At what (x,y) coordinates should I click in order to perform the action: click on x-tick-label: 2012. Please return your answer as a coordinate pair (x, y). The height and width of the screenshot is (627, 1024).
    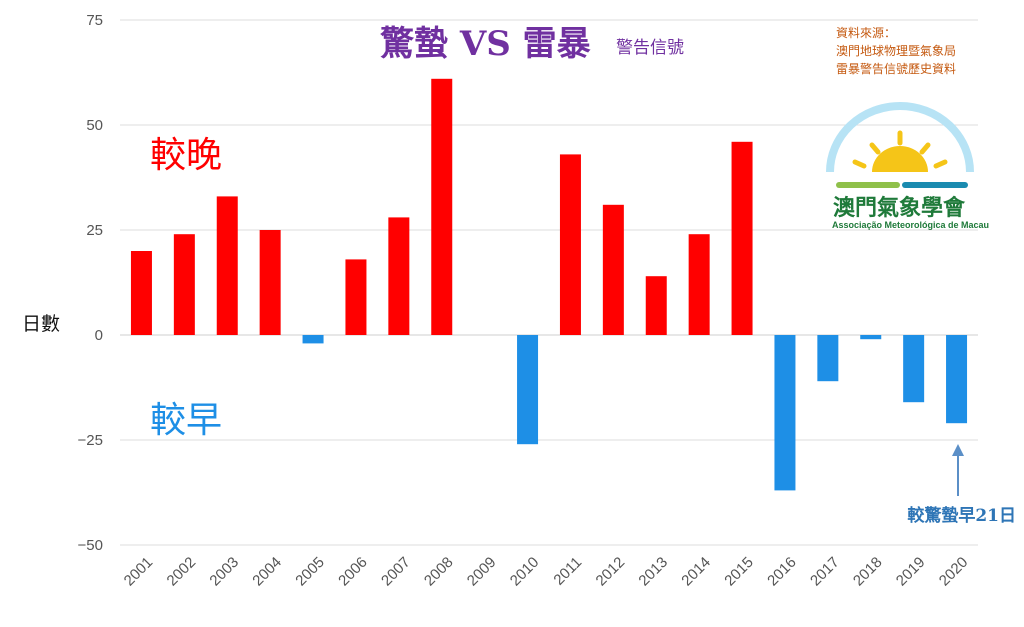
    Looking at the image, I should click on (611, 572).